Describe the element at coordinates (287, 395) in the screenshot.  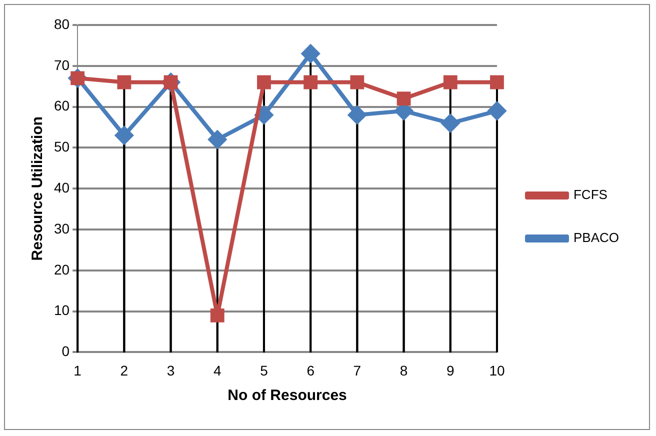
I see `x-axis-title: No of Resources` at that location.